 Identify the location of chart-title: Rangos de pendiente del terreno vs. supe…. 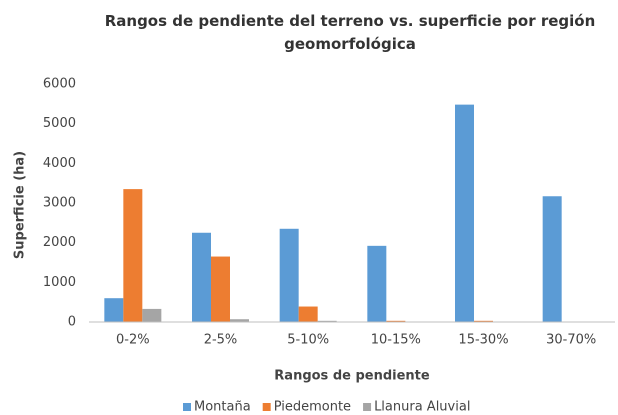
(350, 32).